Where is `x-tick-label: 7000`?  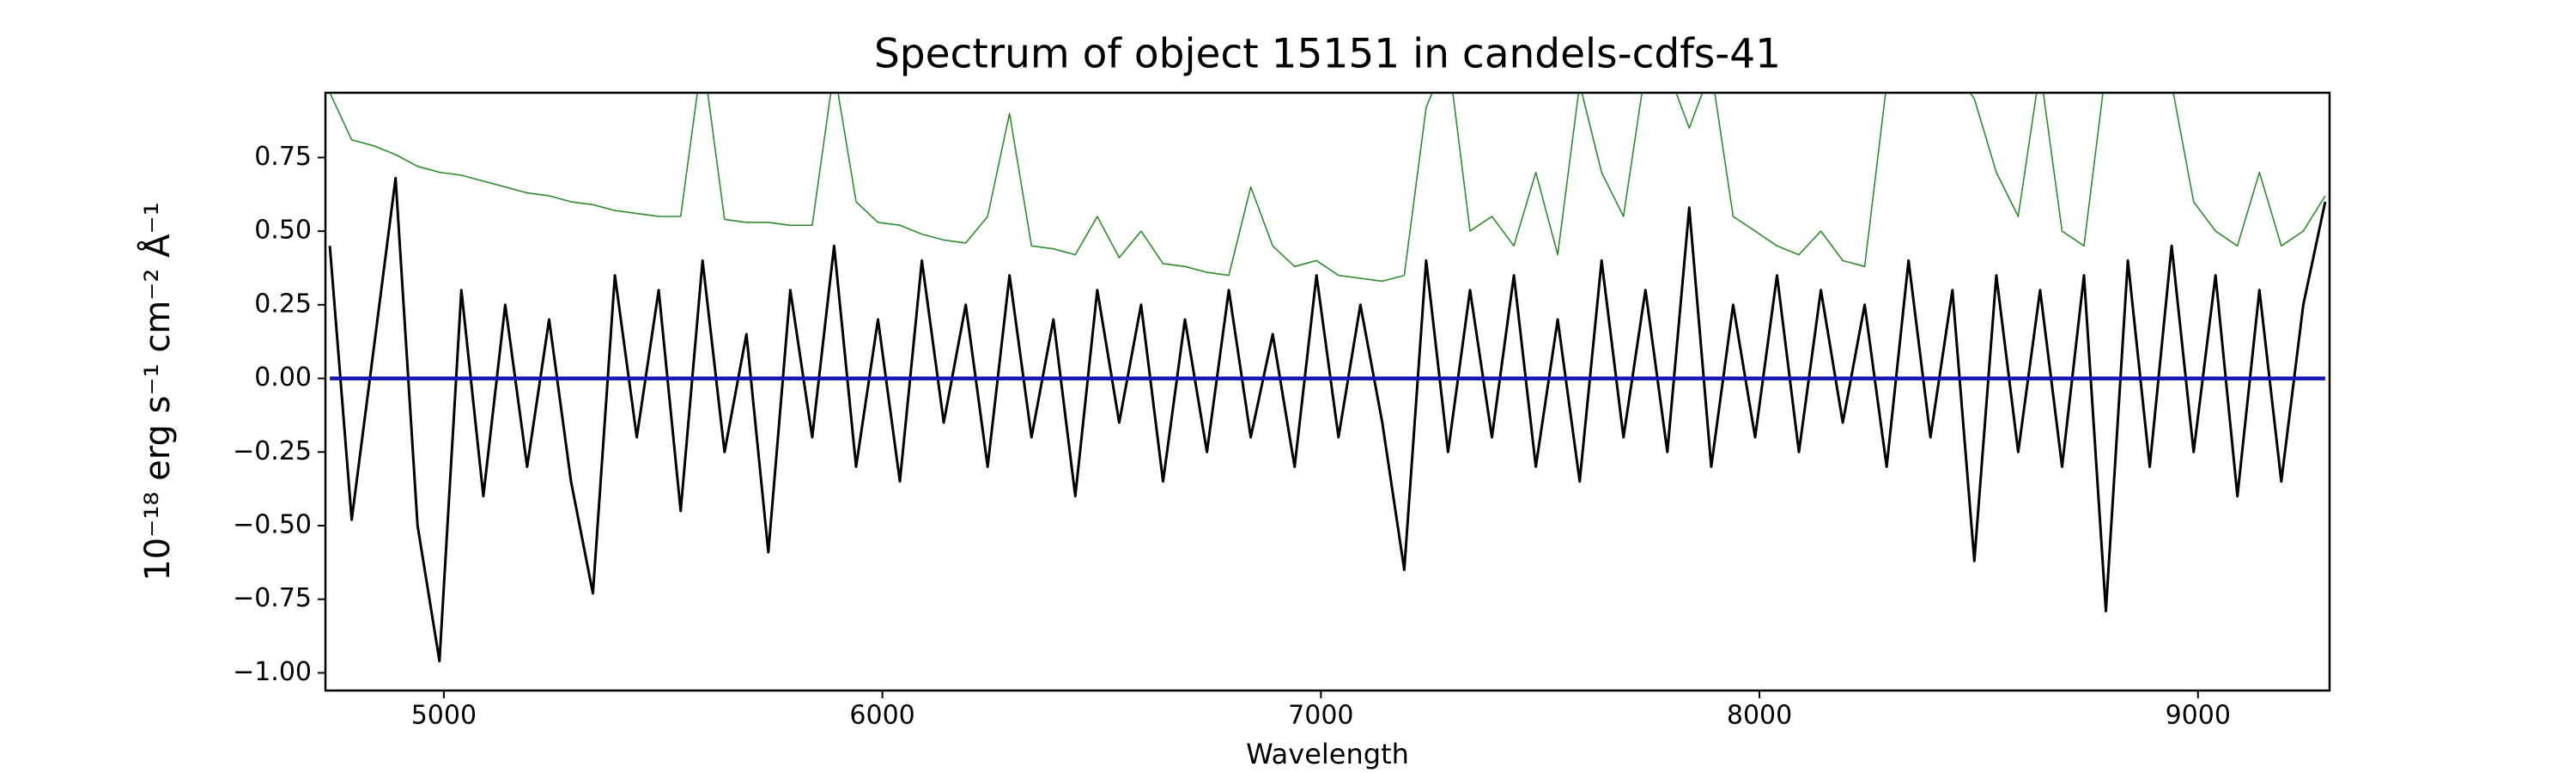
x-tick-label: 7000 is located at coordinates (1320, 716).